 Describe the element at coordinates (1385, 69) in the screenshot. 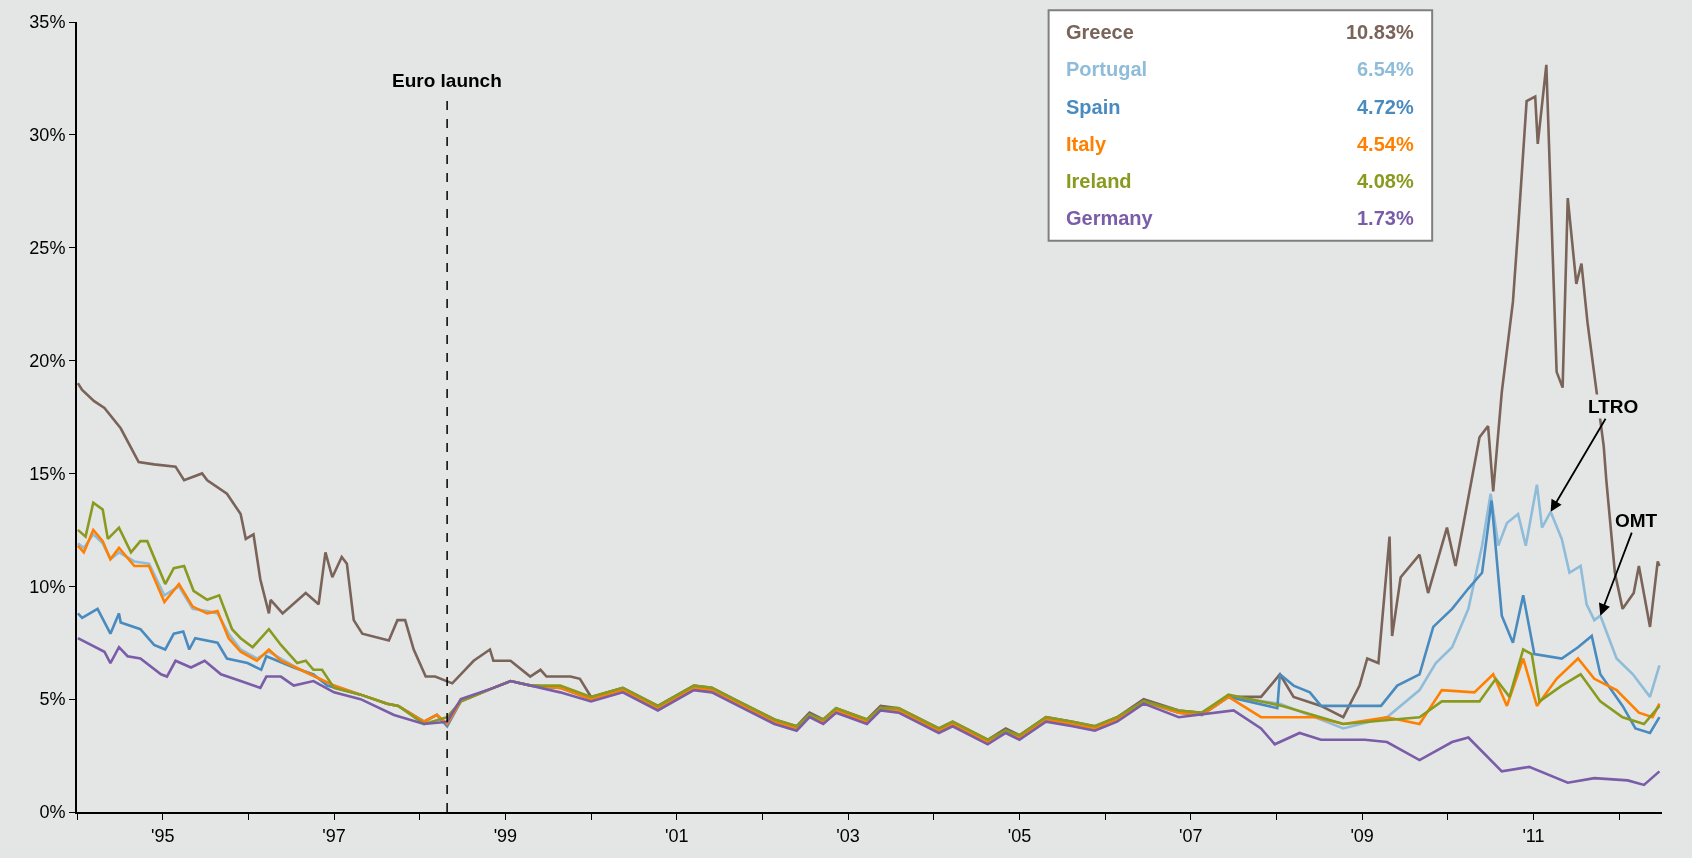

I see `annotation: 6.54%` at that location.